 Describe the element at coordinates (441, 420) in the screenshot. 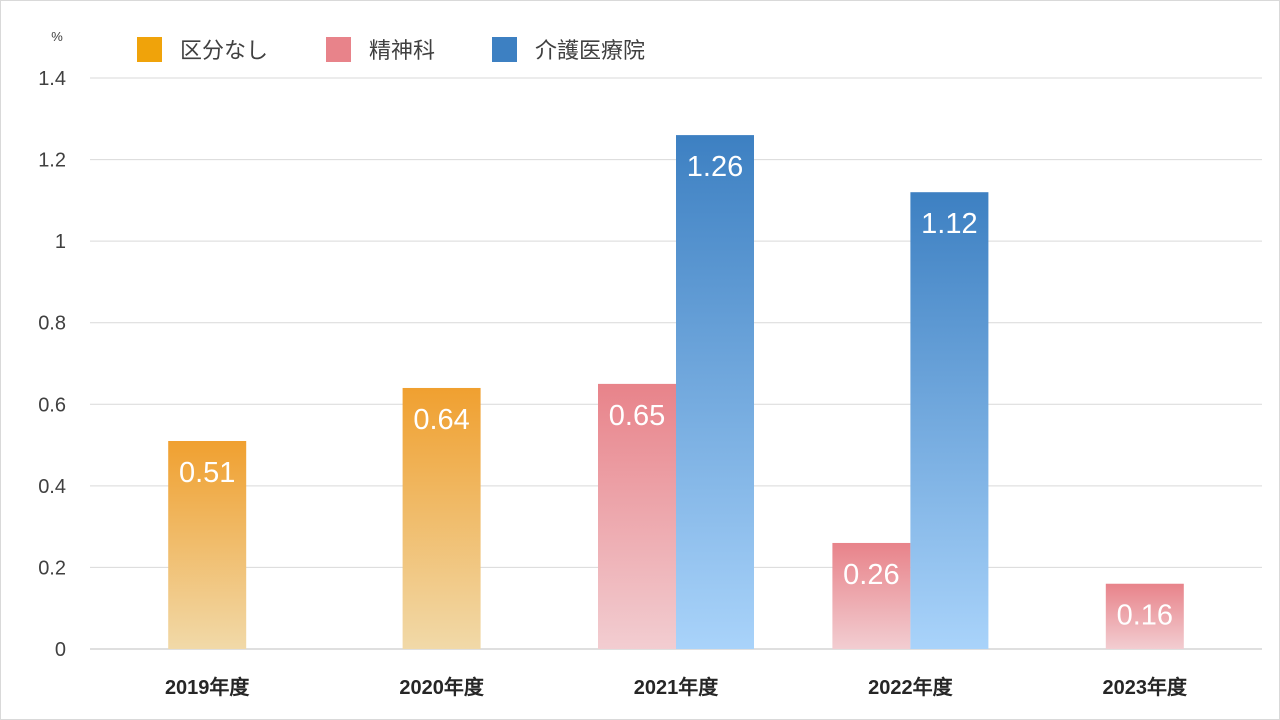

I see `data-label: 0.64` at that location.